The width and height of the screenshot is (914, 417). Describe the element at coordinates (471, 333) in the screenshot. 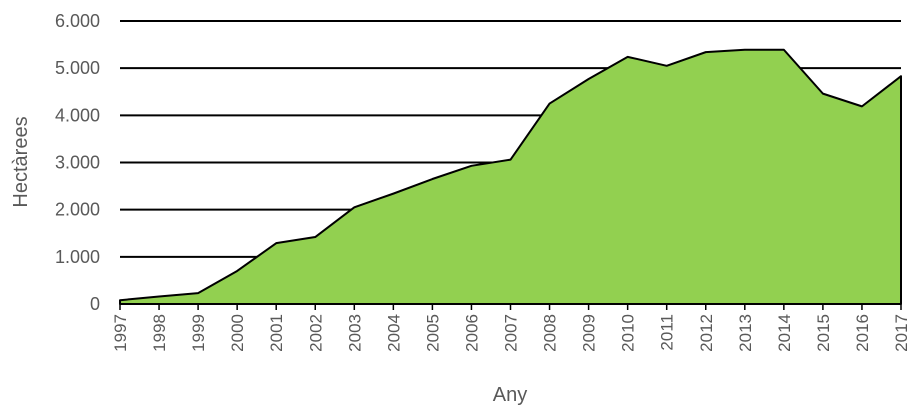

I see `x-tick-label-2006: 2006` at that location.